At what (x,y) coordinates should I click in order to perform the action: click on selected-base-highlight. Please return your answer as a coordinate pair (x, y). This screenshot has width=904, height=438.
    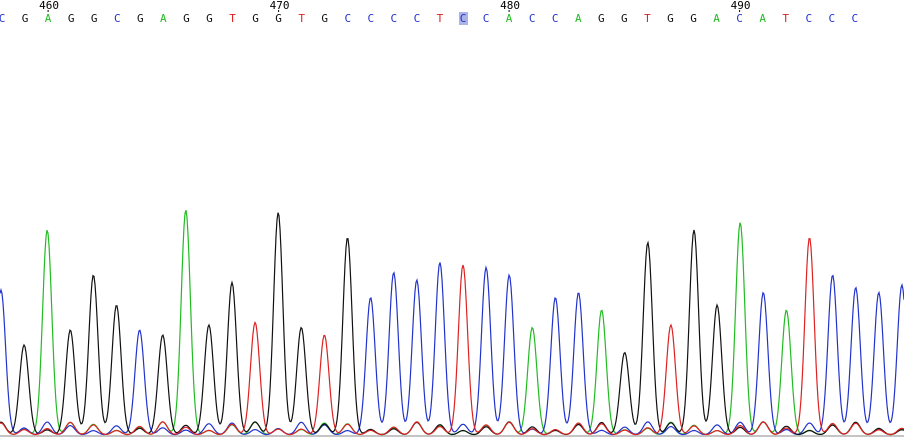
    Looking at the image, I should click on (463, 18).